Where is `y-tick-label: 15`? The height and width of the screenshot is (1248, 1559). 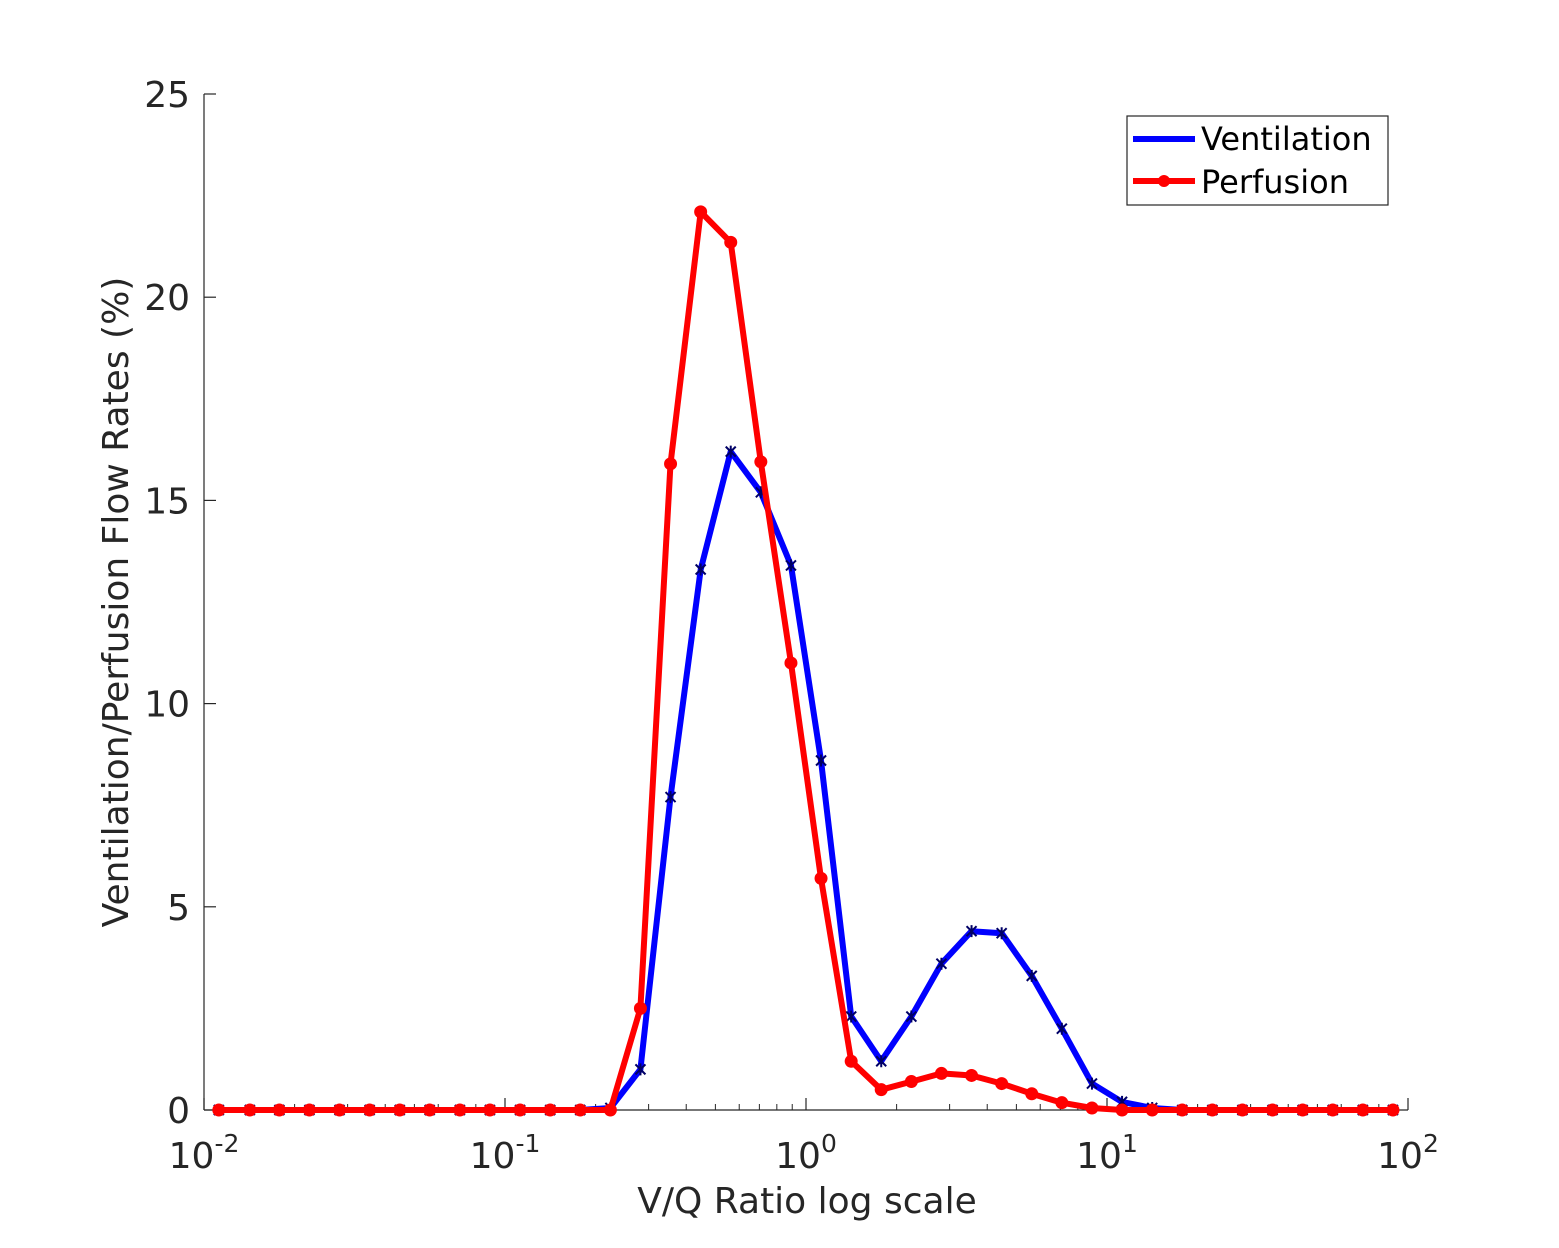
y-tick-label: 15 is located at coordinates (167, 501).